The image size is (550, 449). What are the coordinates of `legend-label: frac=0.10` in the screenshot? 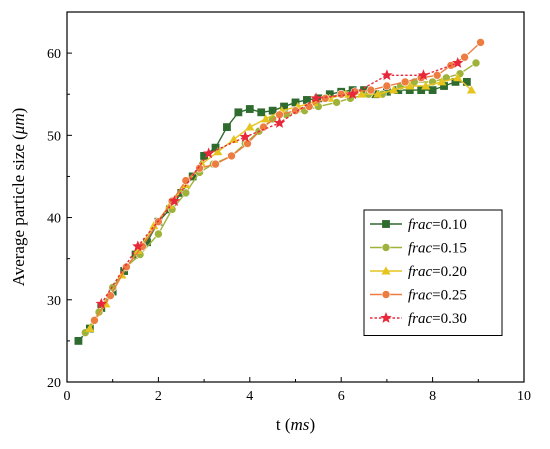 It's located at (437, 225).